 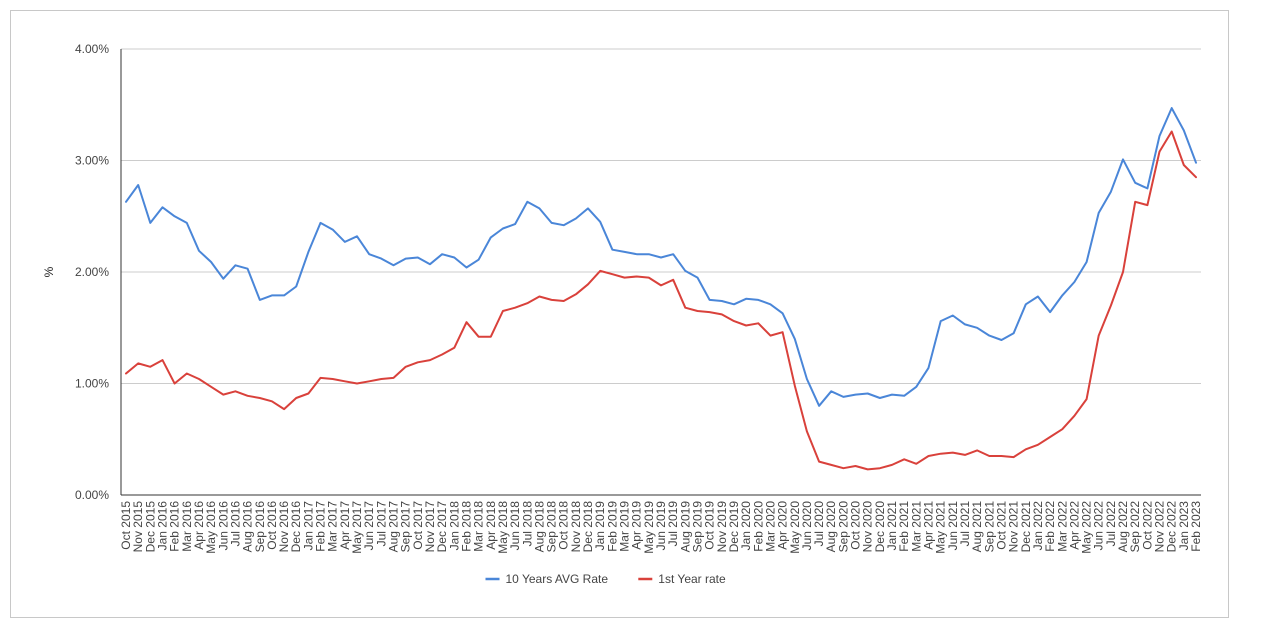 What do you see at coordinates (600, 526) in the screenshot?
I see `x-tick-label: Jan 2019` at bounding box center [600, 526].